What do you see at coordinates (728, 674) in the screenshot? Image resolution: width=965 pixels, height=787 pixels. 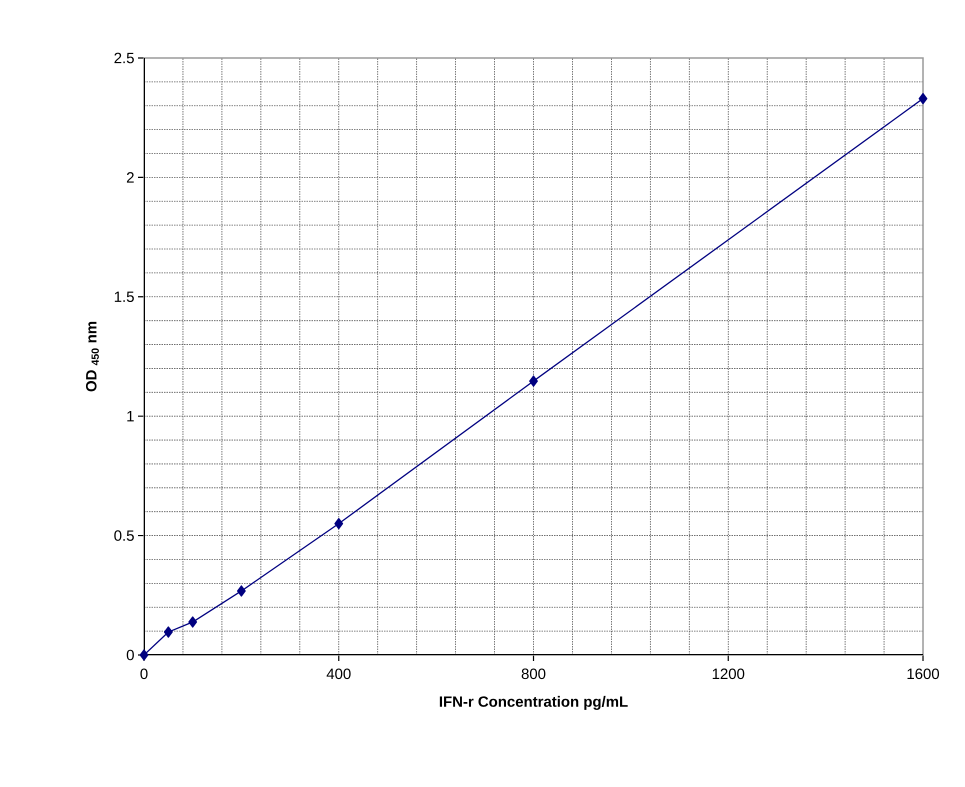 I see `x-tick-label: 1200` at bounding box center [728, 674].